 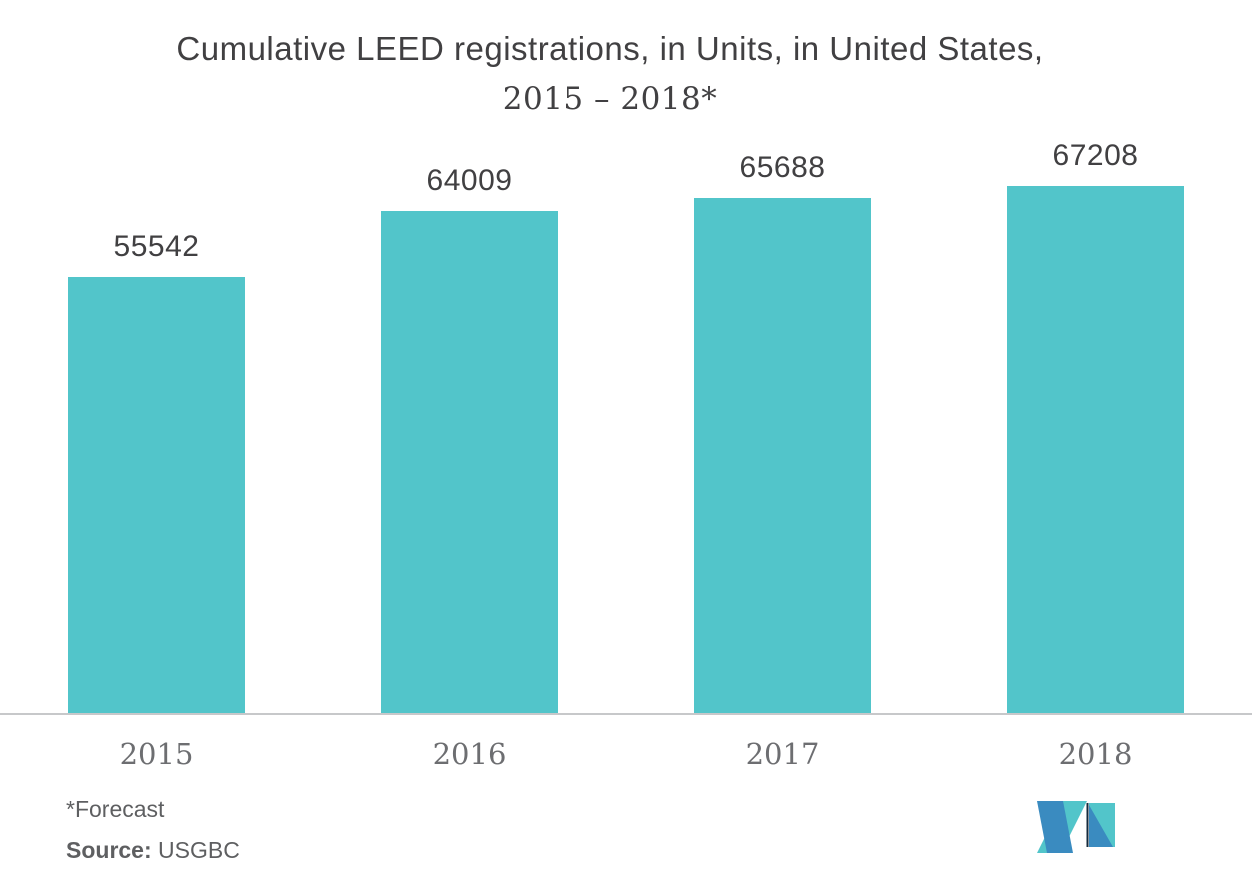 What do you see at coordinates (1101, 826) in the screenshot?
I see `logo-blue-triangle` at bounding box center [1101, 826].